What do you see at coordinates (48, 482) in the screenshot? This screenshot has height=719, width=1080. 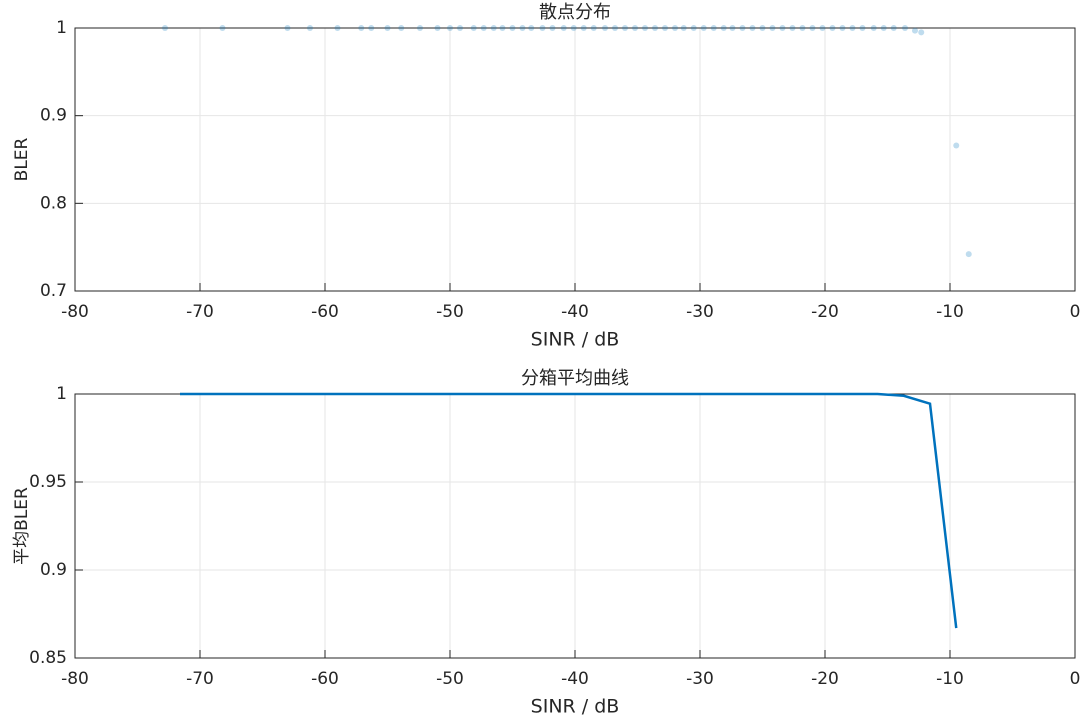 I see `y-tick-label: 0.95` at bounding box center [48, 482].